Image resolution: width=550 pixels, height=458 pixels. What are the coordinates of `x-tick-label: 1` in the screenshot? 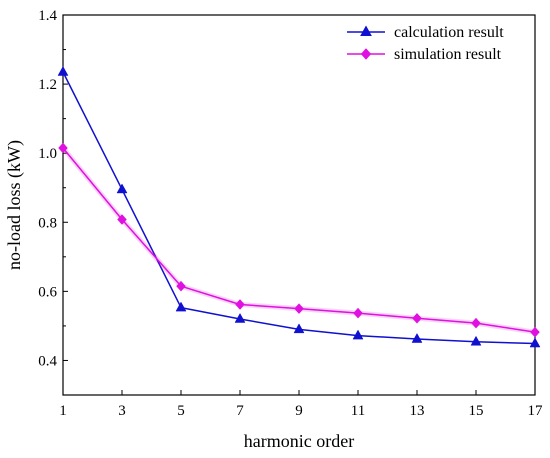 It's located at (63, 411).